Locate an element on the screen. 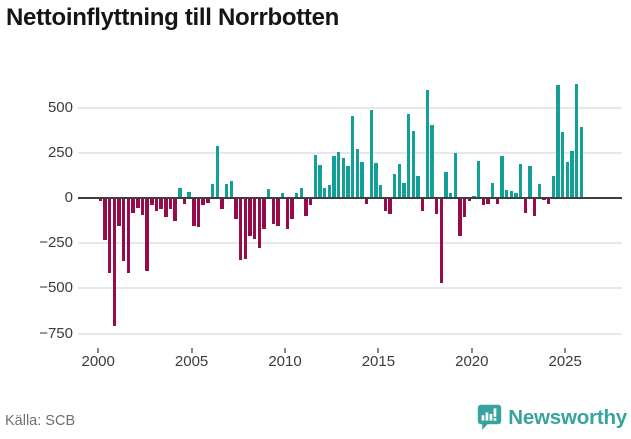 The image size is (631, 439). y-axis-tick-label: 0 is located at coordinates (68, 197).